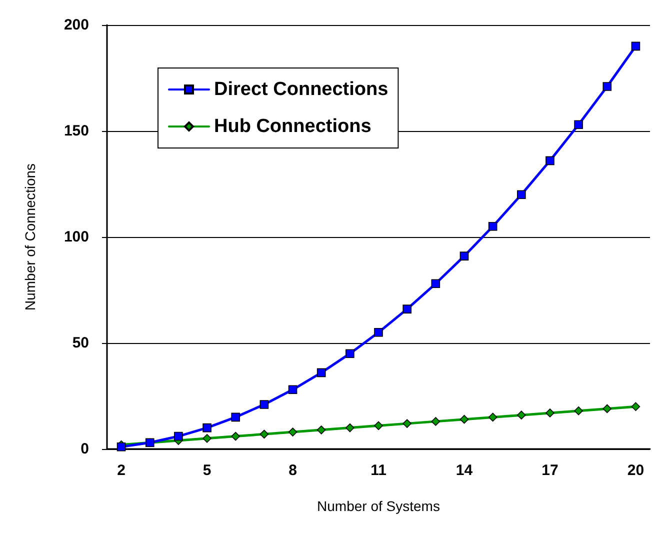  Describe the element at coordinates (635, 470) in the screenshot. I see `x-tick-label: 20` at that location.